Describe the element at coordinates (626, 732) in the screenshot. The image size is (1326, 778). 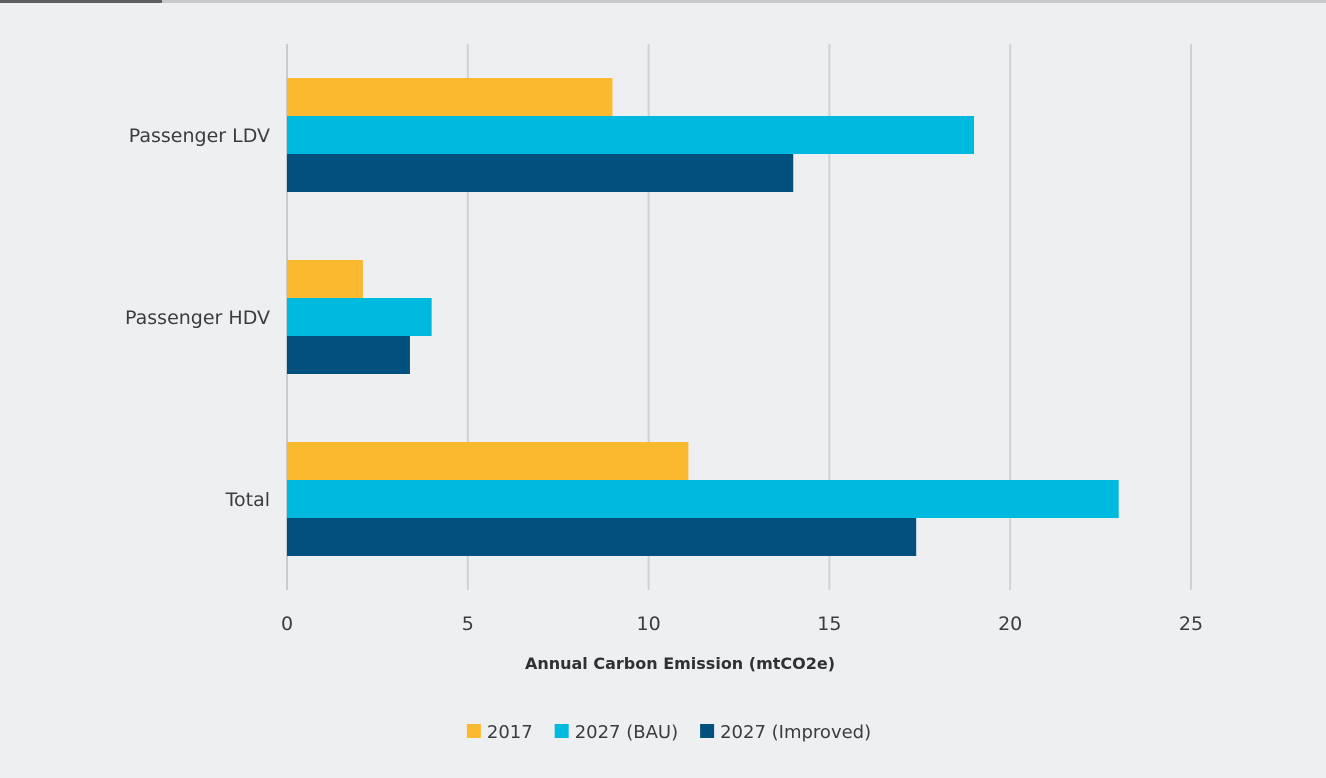
I see `legend-label: 2027 (BAU)` at that location.